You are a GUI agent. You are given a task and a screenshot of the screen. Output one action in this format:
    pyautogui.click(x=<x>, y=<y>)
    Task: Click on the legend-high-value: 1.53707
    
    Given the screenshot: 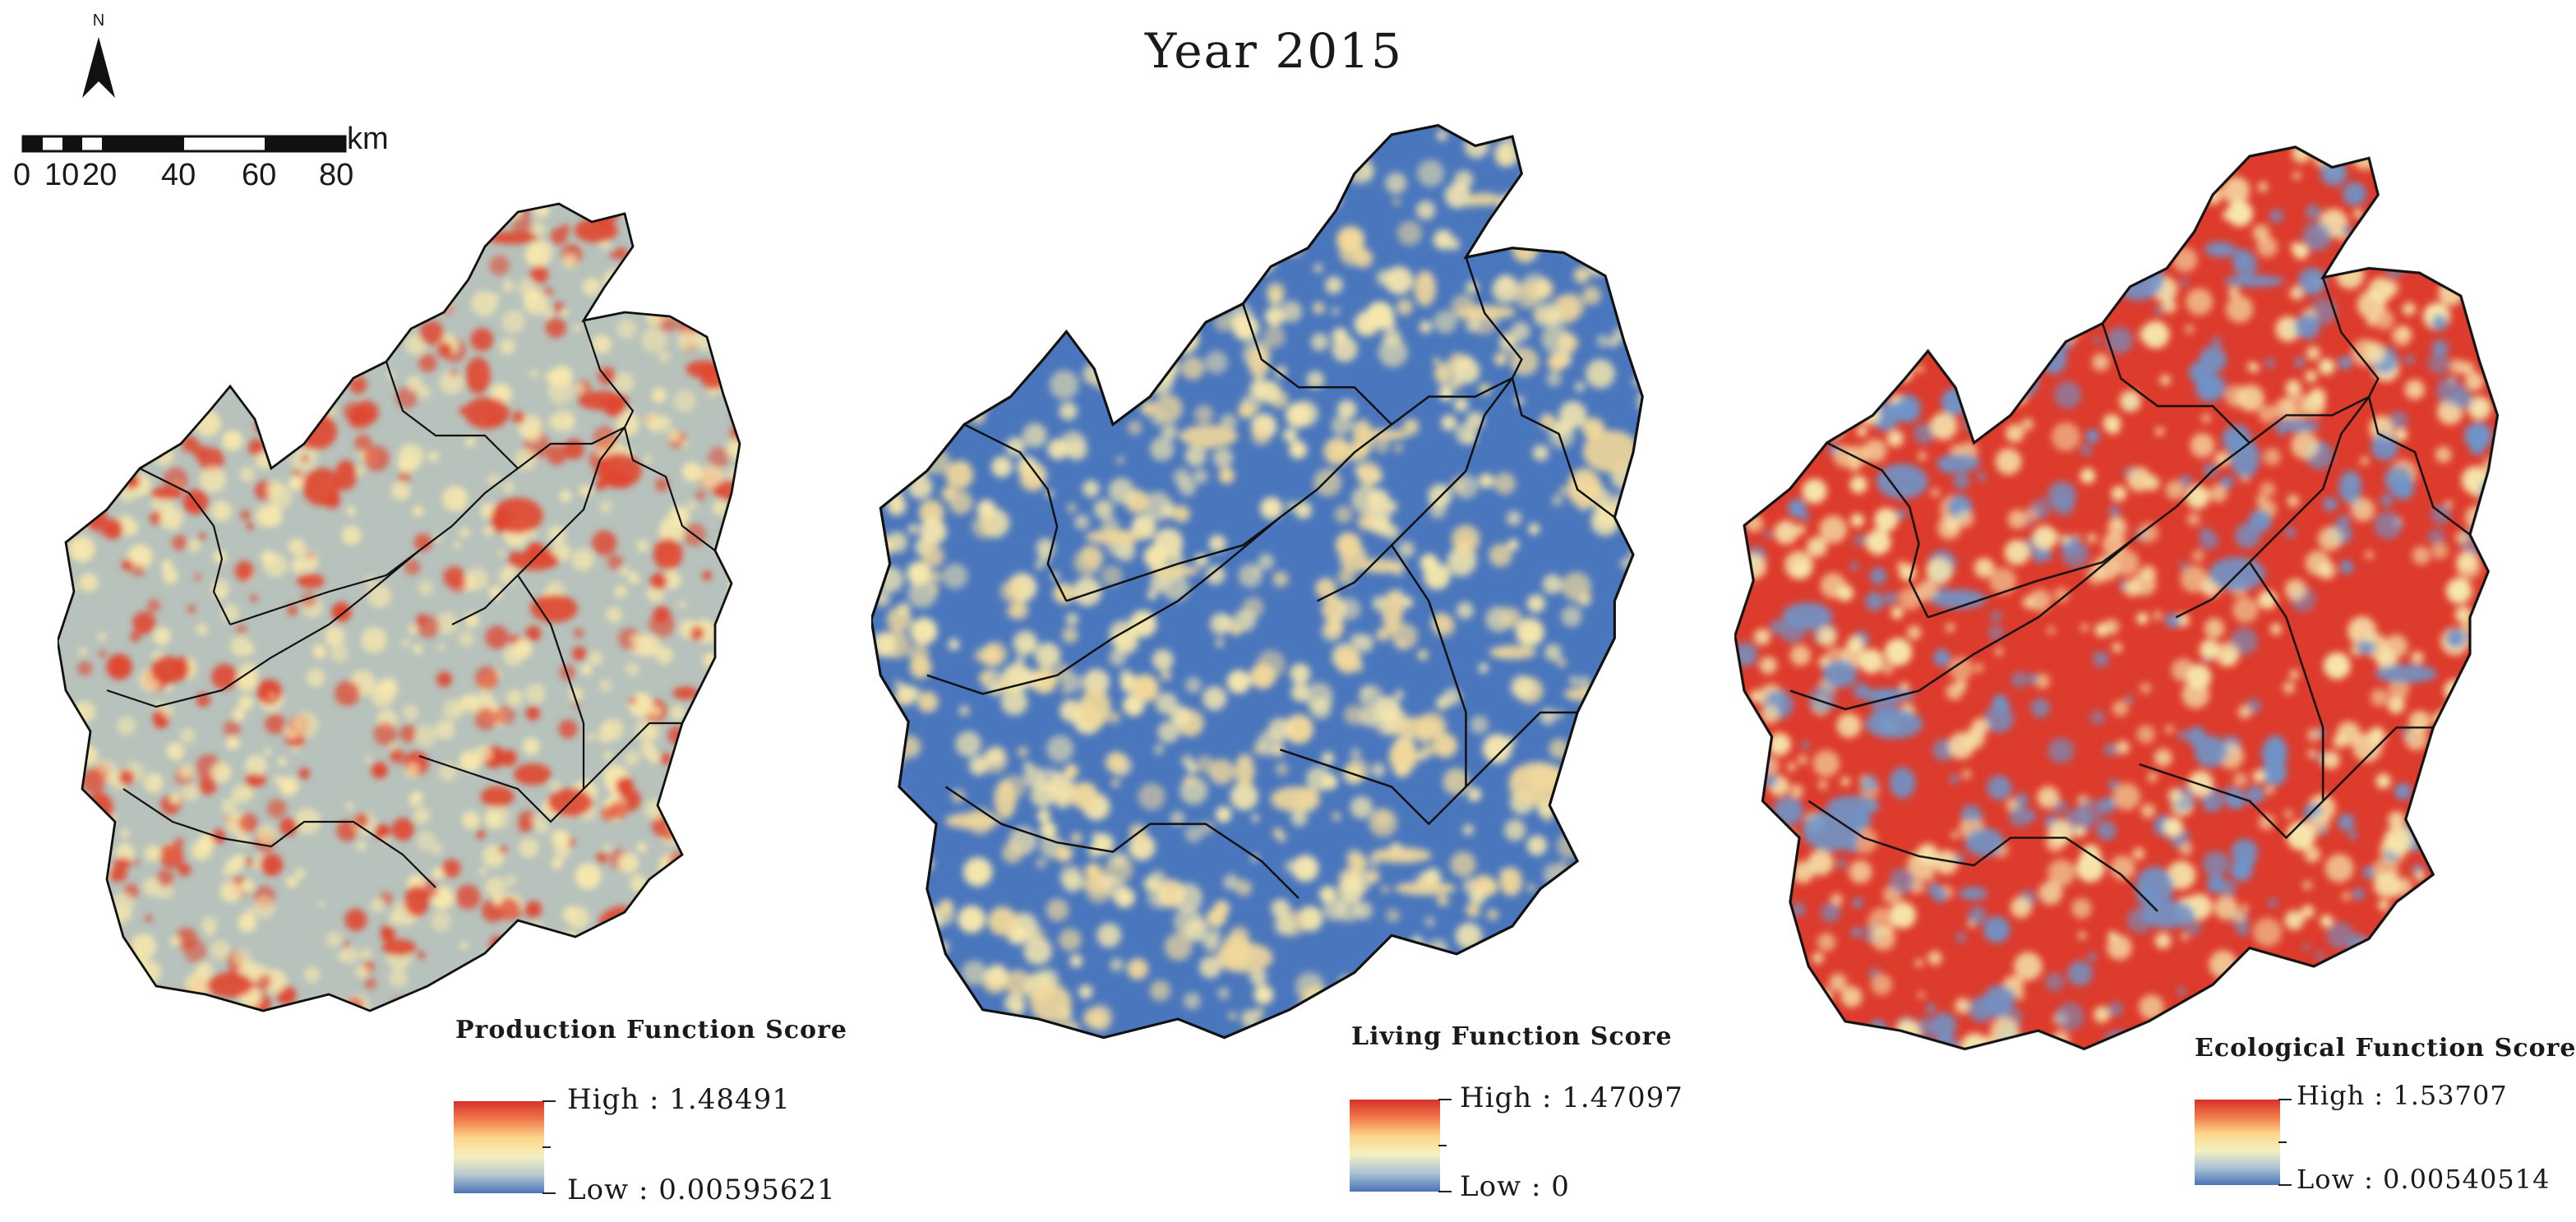 What is the action you would take?
    pyautogui.click(x=2450, y=1095)
    